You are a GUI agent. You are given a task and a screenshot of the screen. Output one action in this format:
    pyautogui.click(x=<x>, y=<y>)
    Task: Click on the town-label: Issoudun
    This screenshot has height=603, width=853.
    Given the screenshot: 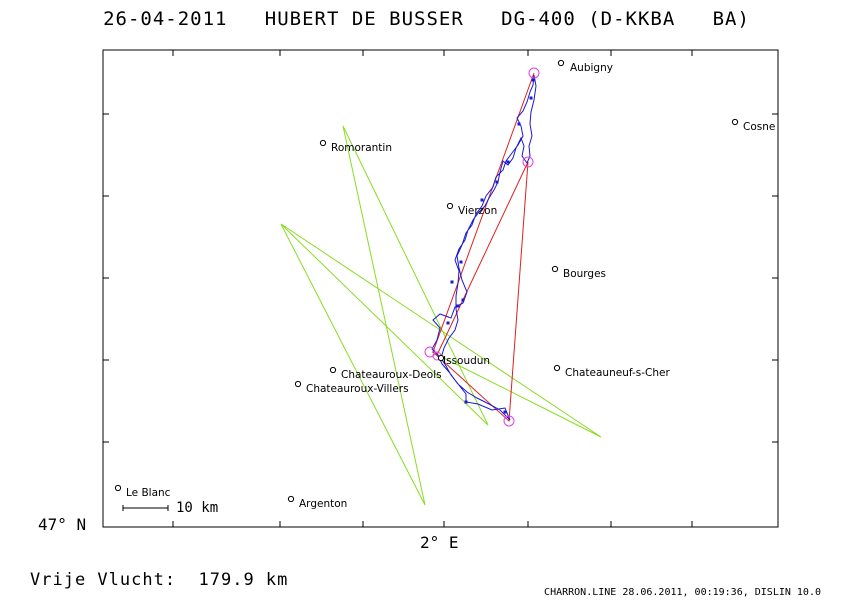 What is the action you would take?
    pyautogui.click(x=466, y=361)
    